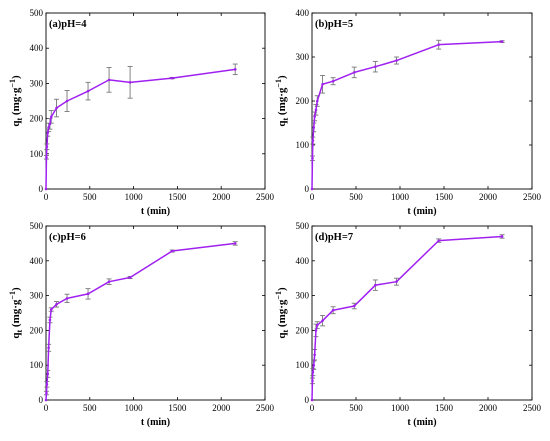 The image size is (550, 441). Describe the element at coordinates (68, 24) in the screenshot. I see `panel-title-a: (a)pH=4` at that location.